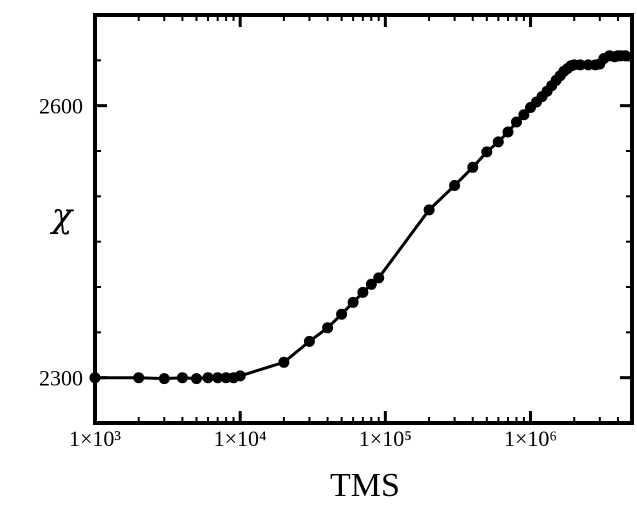 The image size is (637, 505). Describe the element at coordinates (385, 438) in the screenshot. I see `x-tick-label: 1×10⁵` at that location.